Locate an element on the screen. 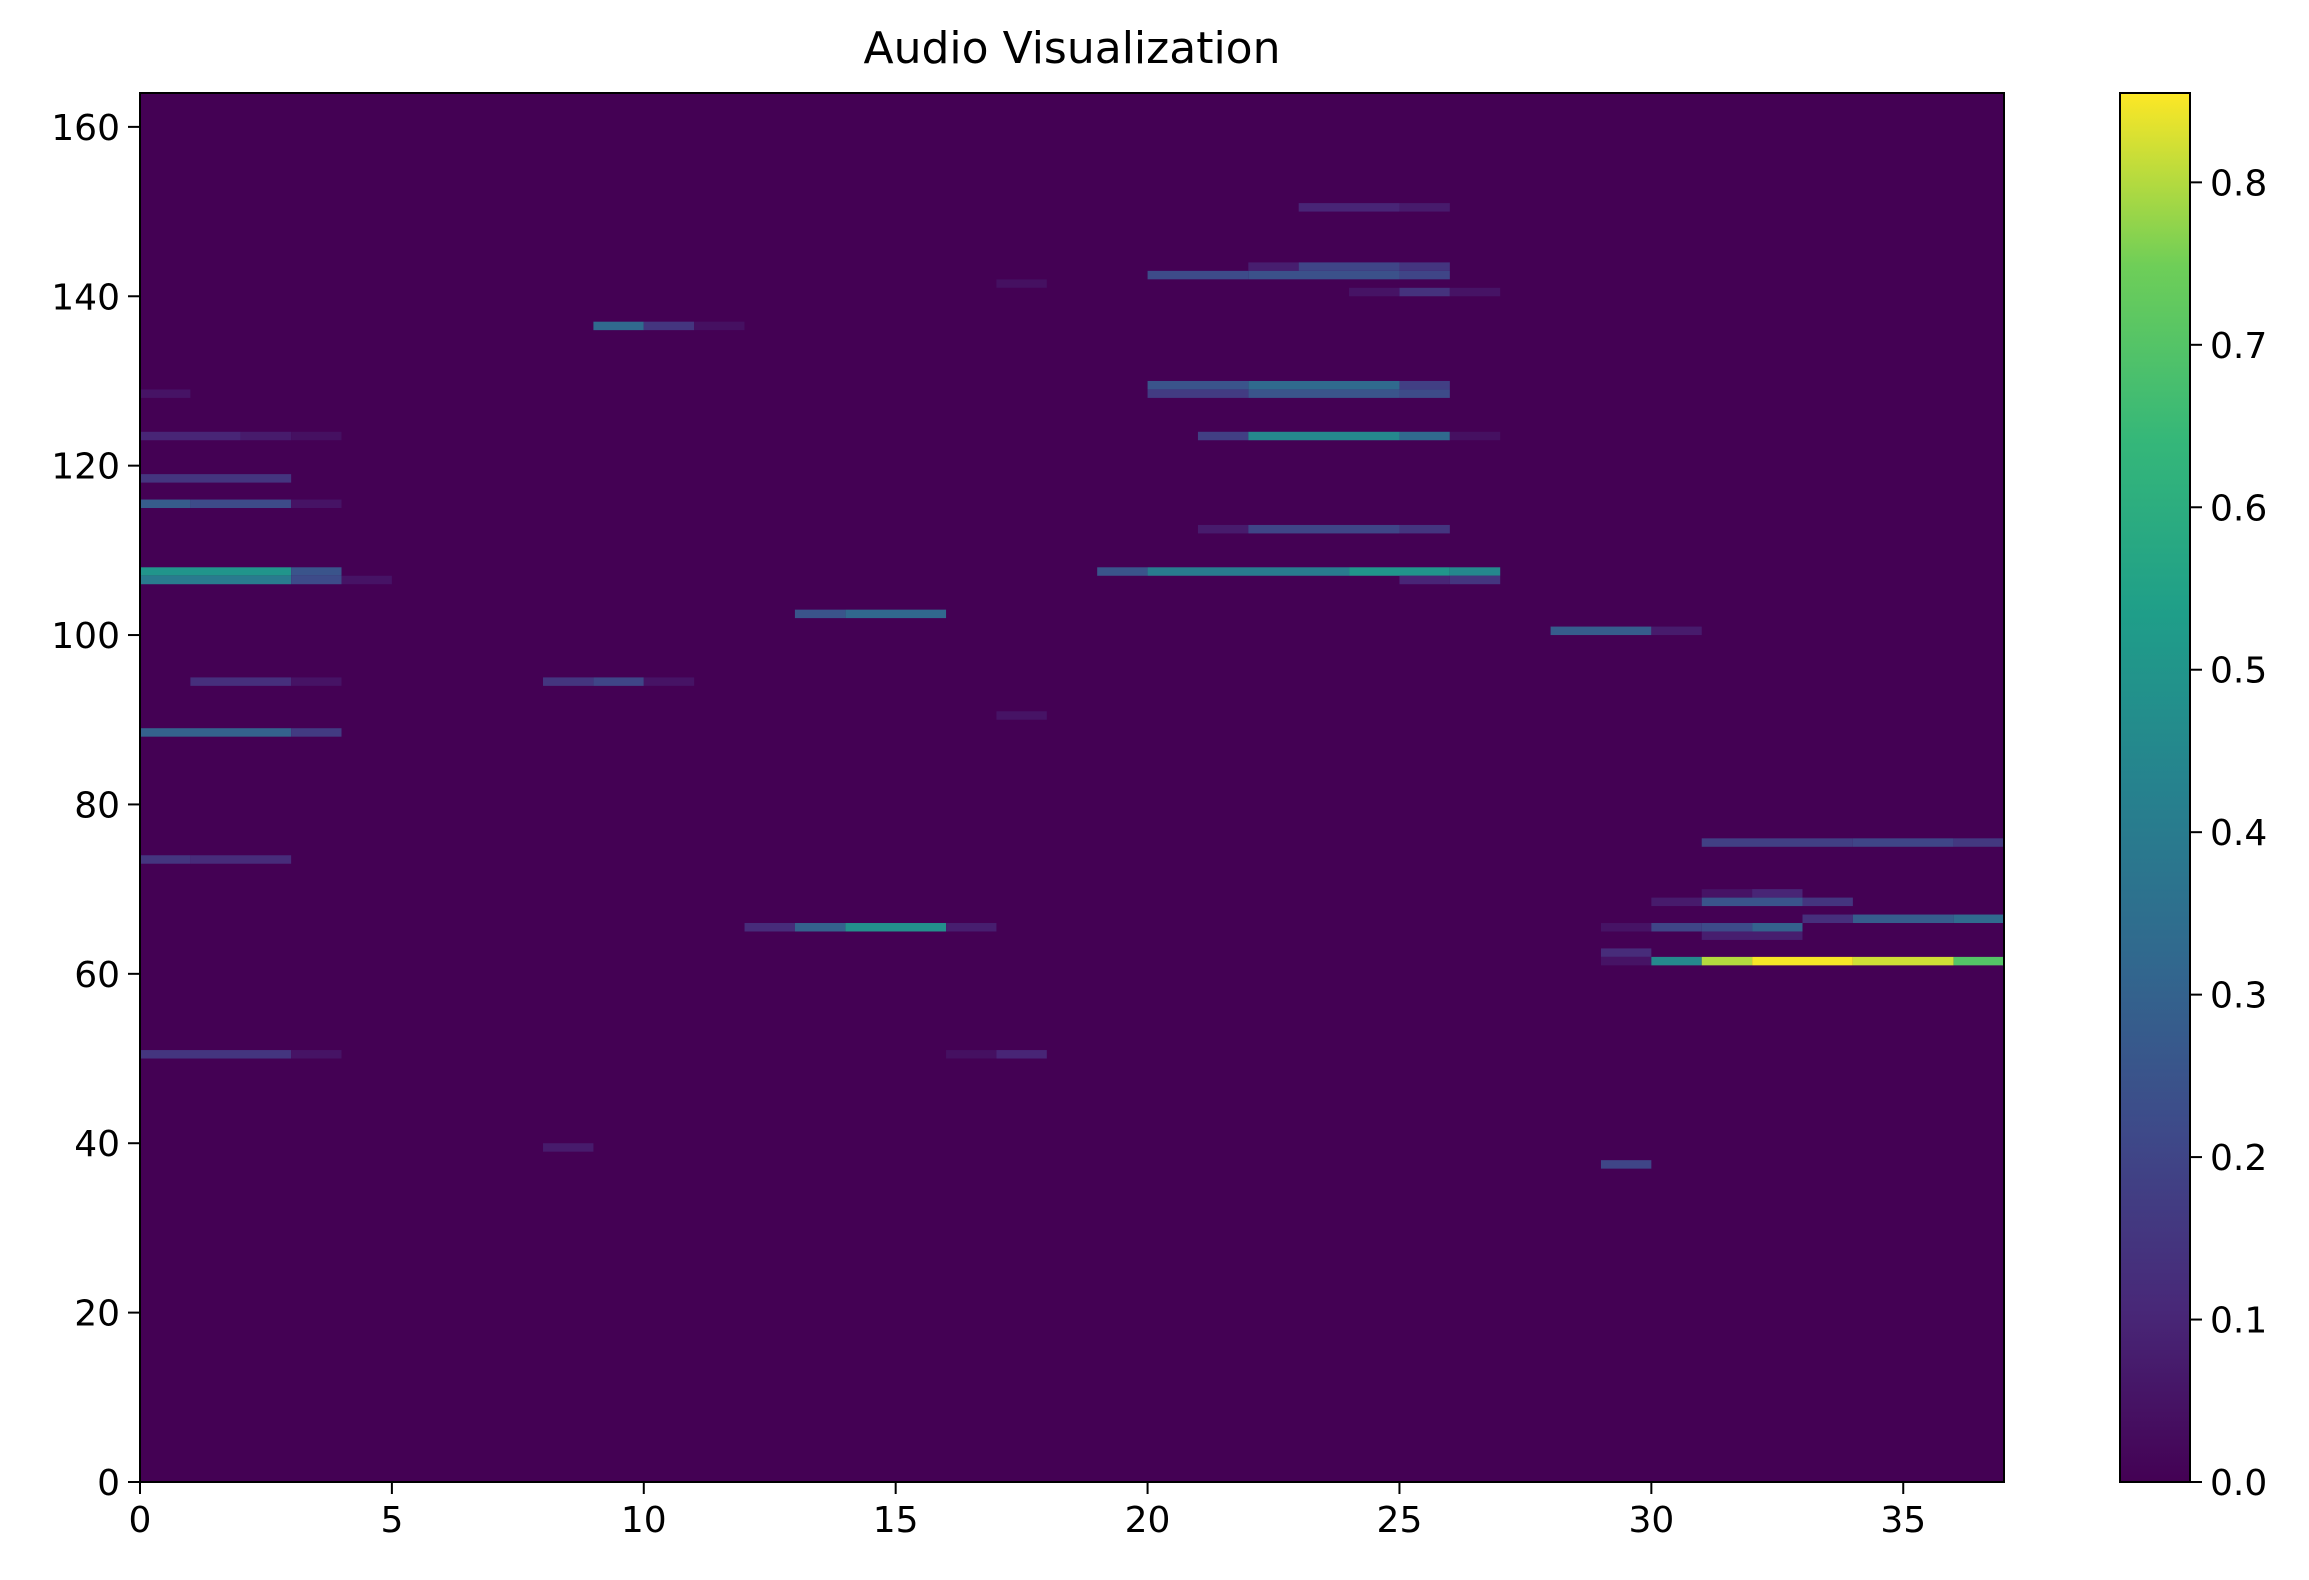 Image resolution: width=2309 pixels, height=1580 pixels. colorbar-tick-label: 0.3 is located at coordinates (2238, 996).